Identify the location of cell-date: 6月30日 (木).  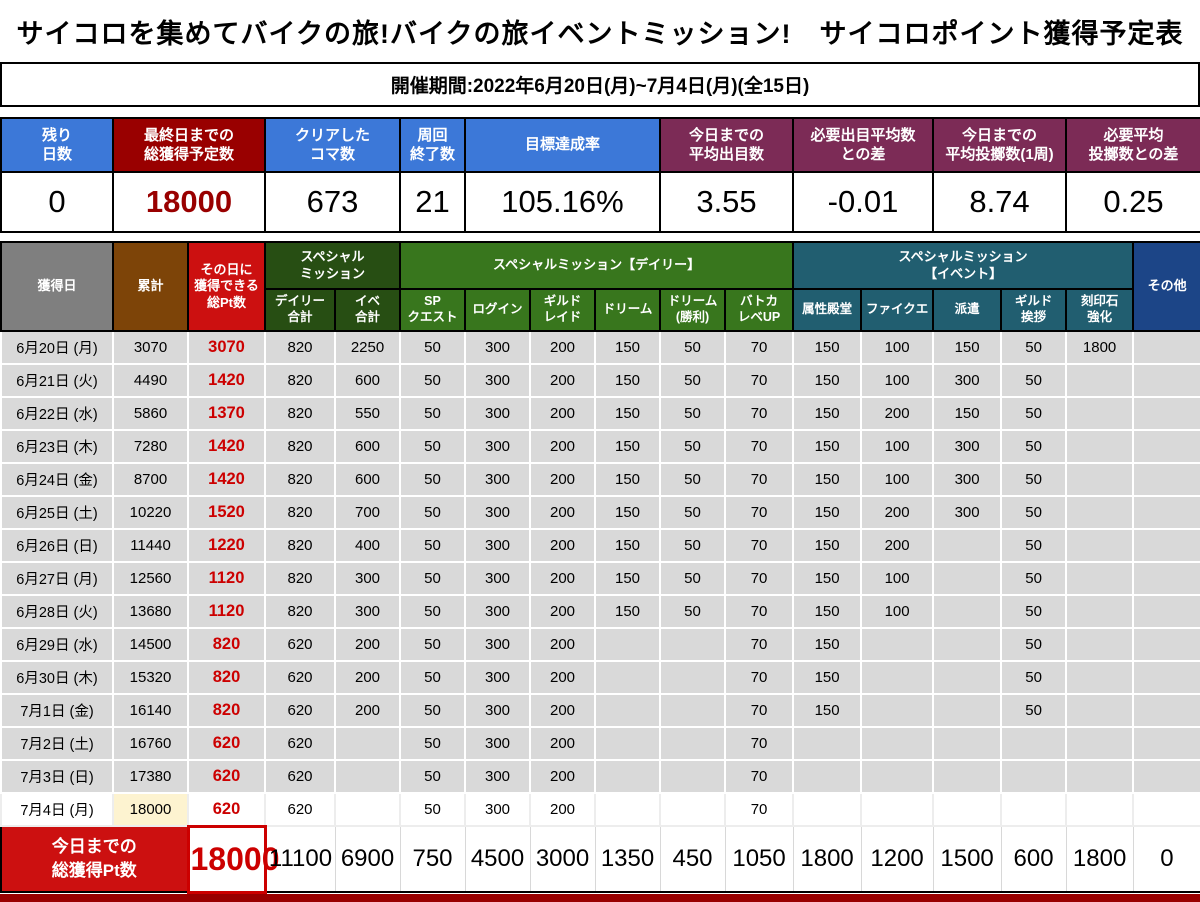
(57, 677).